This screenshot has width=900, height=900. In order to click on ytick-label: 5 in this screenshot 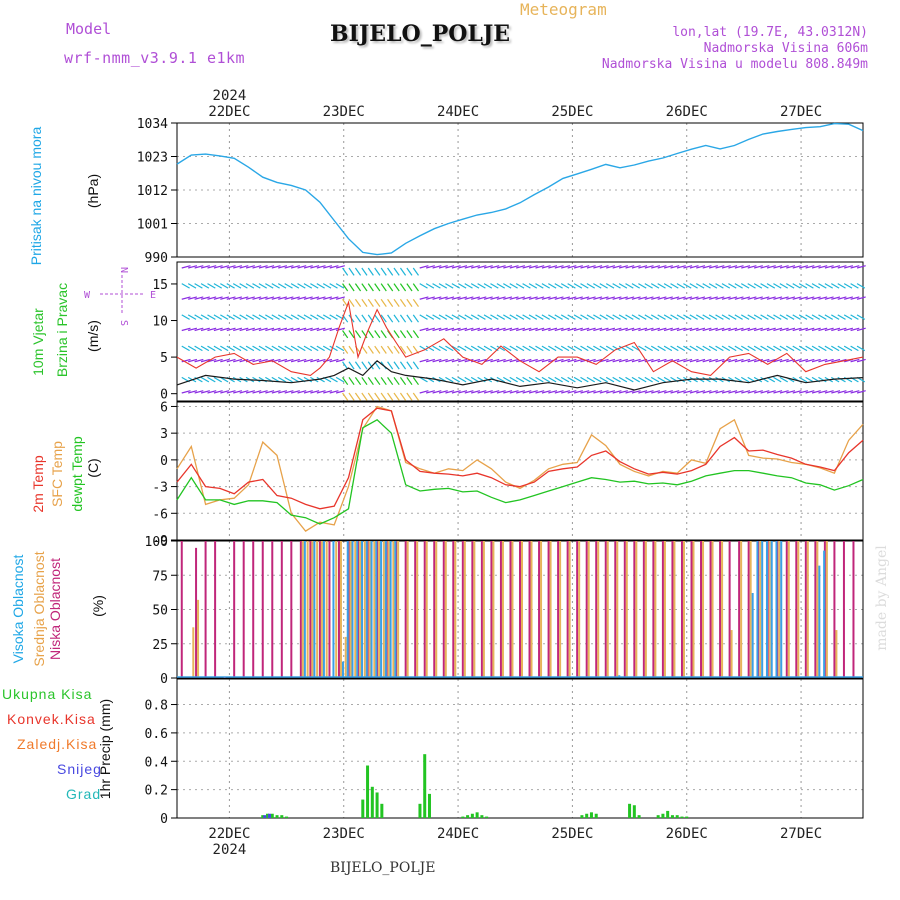, I will do `click(164, 358)`.